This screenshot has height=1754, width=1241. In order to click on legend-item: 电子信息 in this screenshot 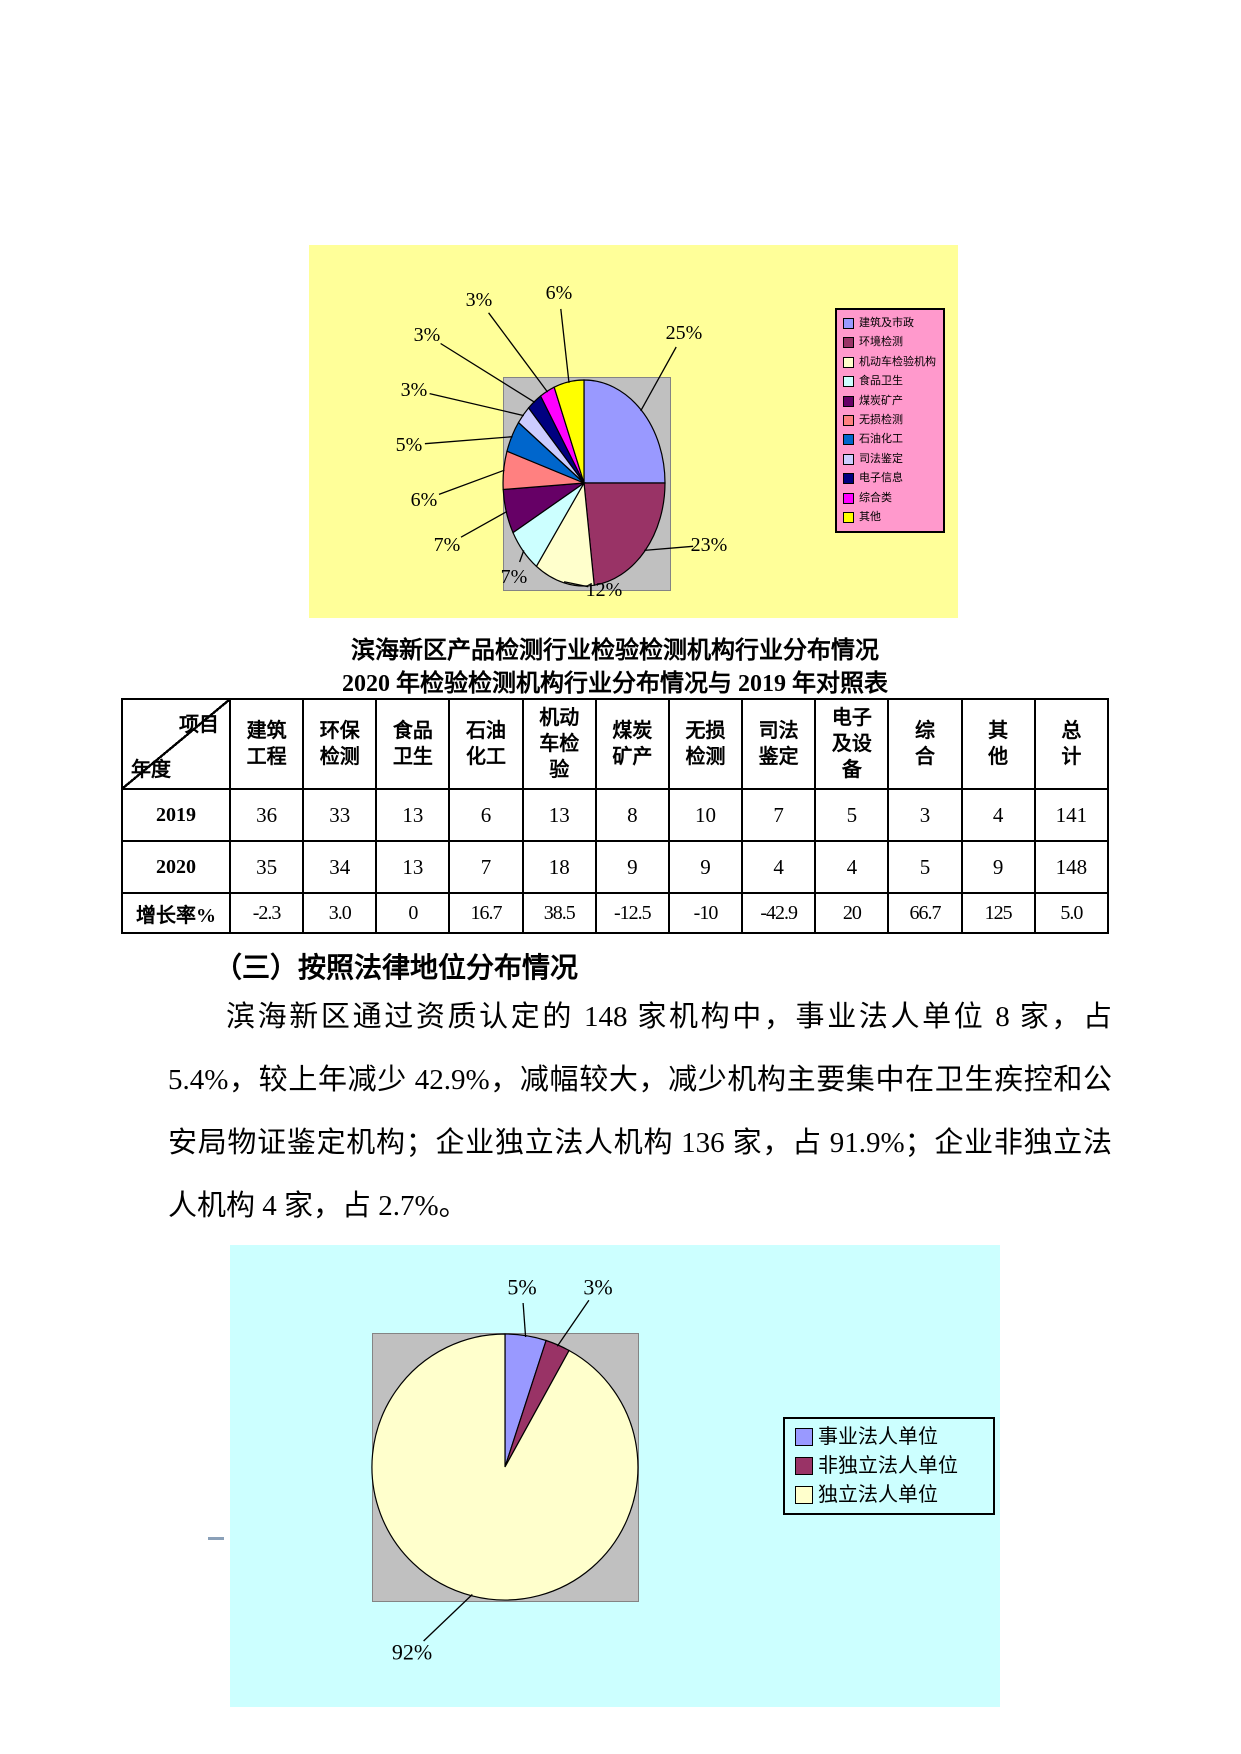, I will do `click(891, 478)`.